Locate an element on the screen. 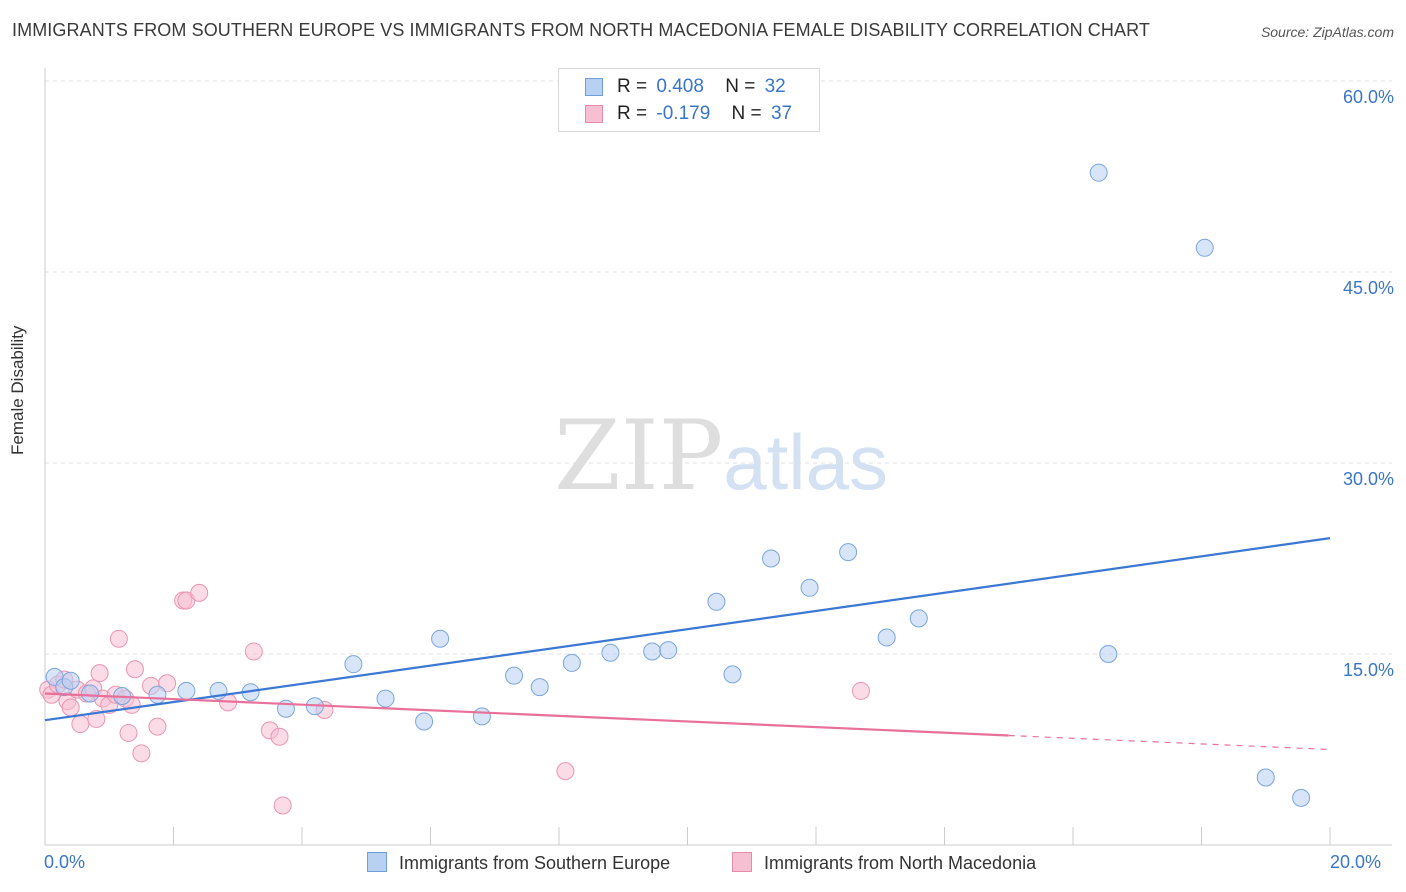  pink-trend-line is located at coordinates (526, 714).